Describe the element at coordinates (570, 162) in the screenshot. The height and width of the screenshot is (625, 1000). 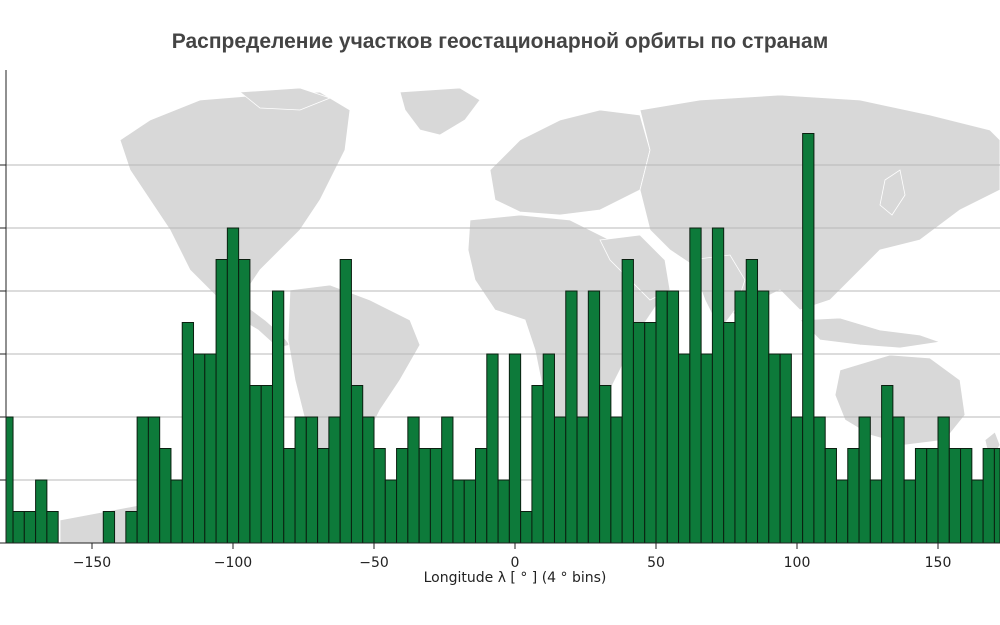
I see `map-europe` at that location.